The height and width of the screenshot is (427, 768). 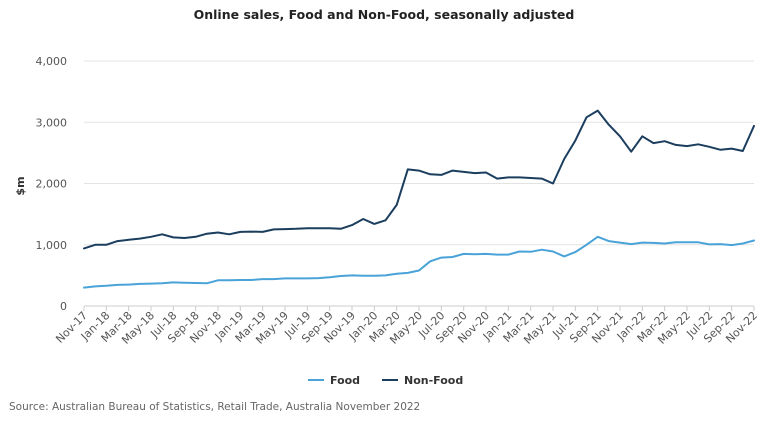 I want to click on y-tick-label: 2,000, so click(x=52, y=184).